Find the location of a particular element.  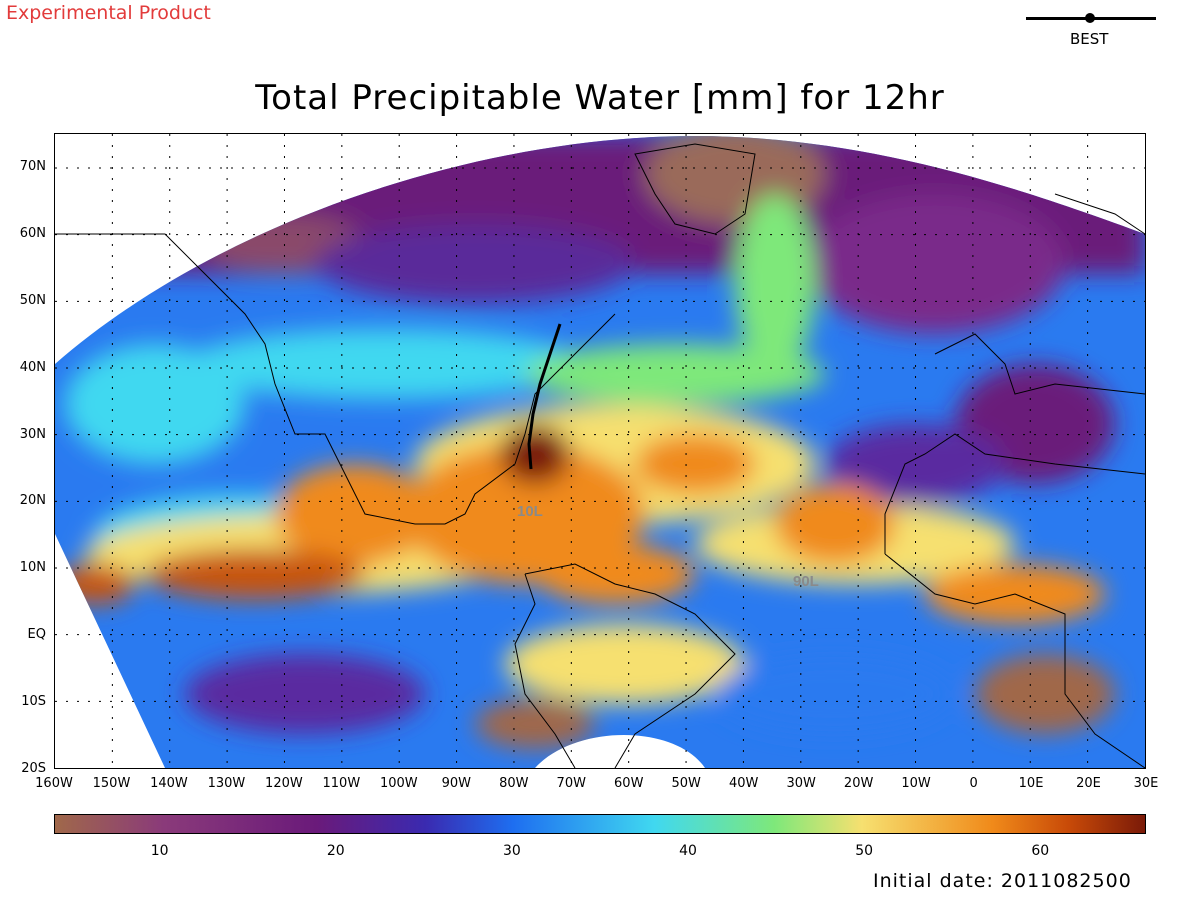

colorbar-tick-label: 20 is located at coordinates (335, 851).